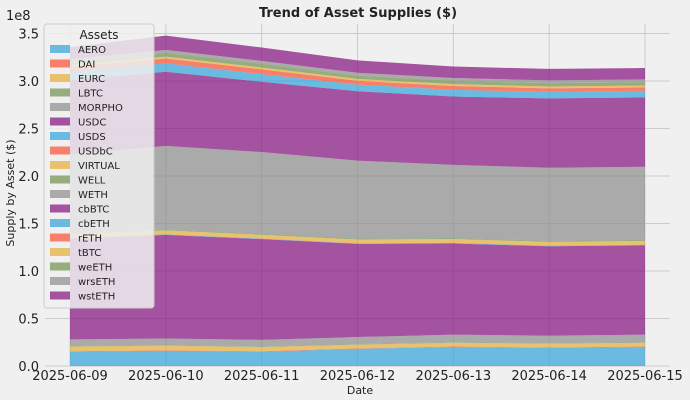 The width and height of the screenshot is (690, 400). Describe the element at coordinates (93, 210) in the screenshot. I see `legend-label-cbbtc: cbBTC` at that location.